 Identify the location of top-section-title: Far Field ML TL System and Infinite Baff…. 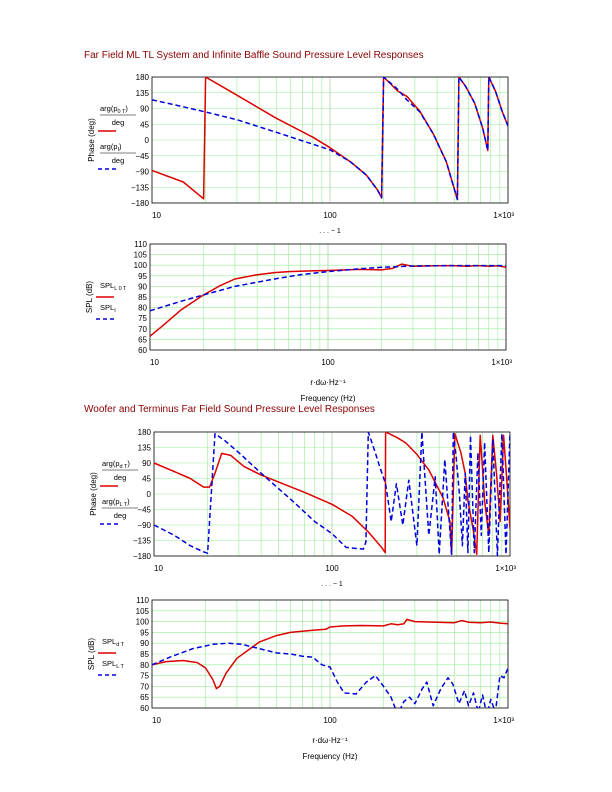
(254, 55).